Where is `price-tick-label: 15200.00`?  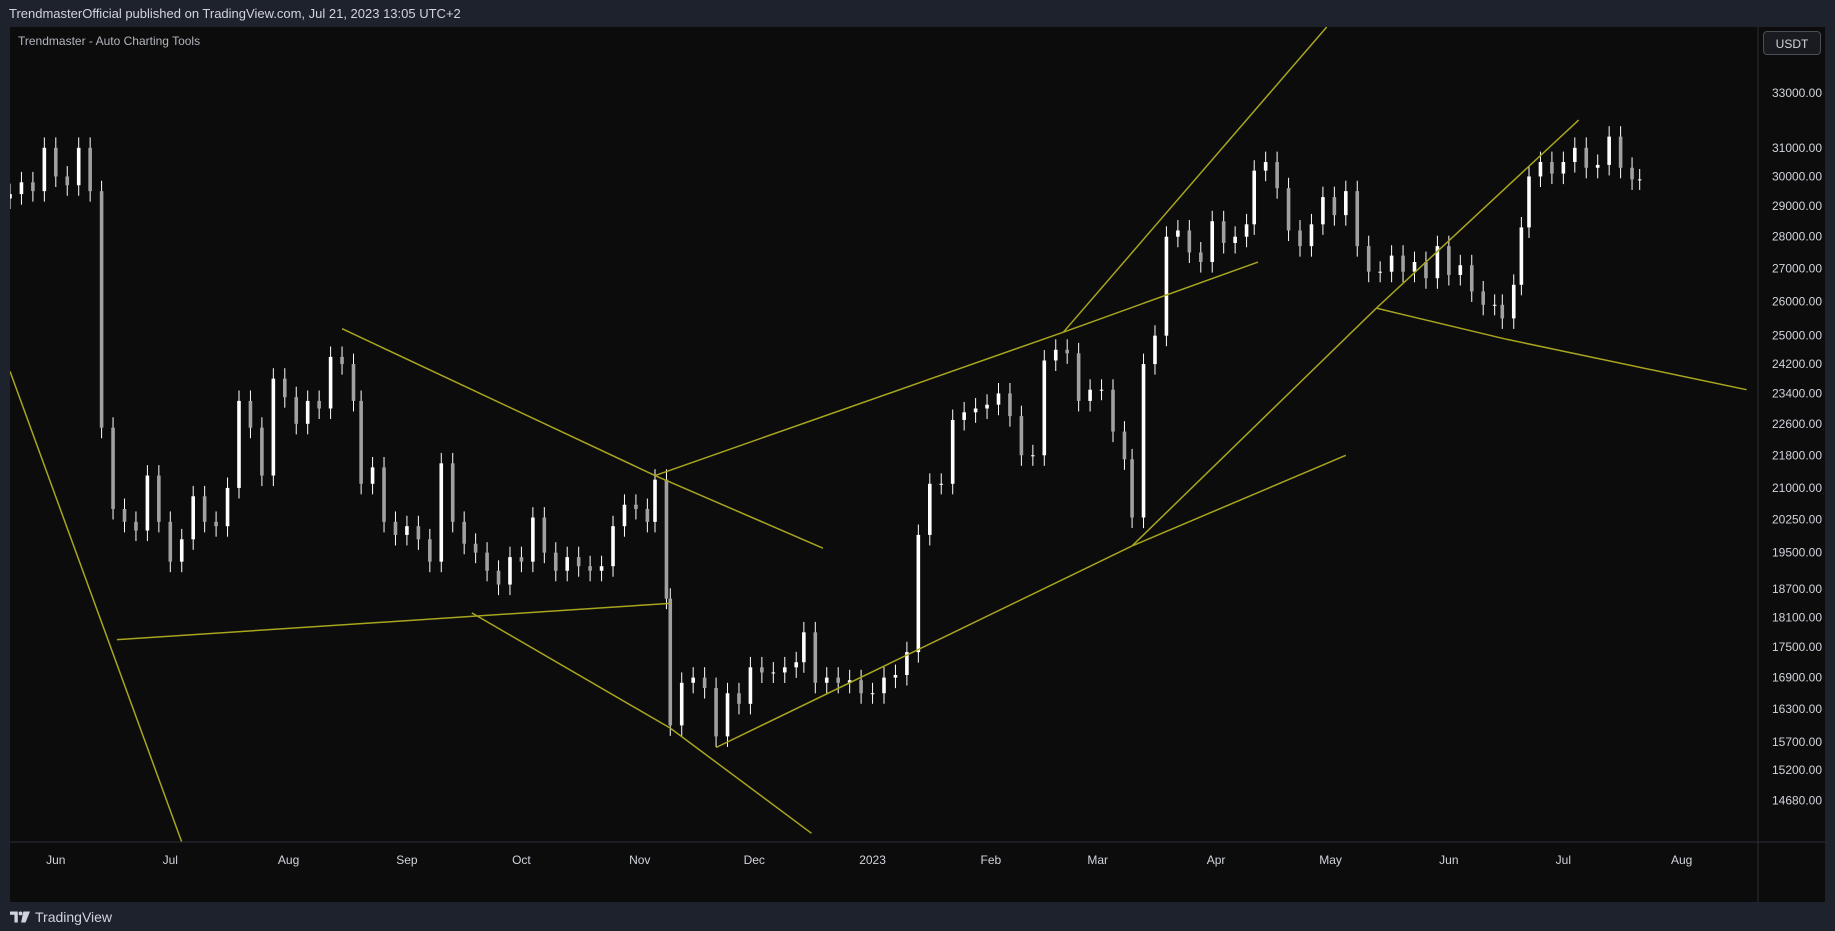 price-tick-label: 15200.00 is located at coordinates (1797, 770).